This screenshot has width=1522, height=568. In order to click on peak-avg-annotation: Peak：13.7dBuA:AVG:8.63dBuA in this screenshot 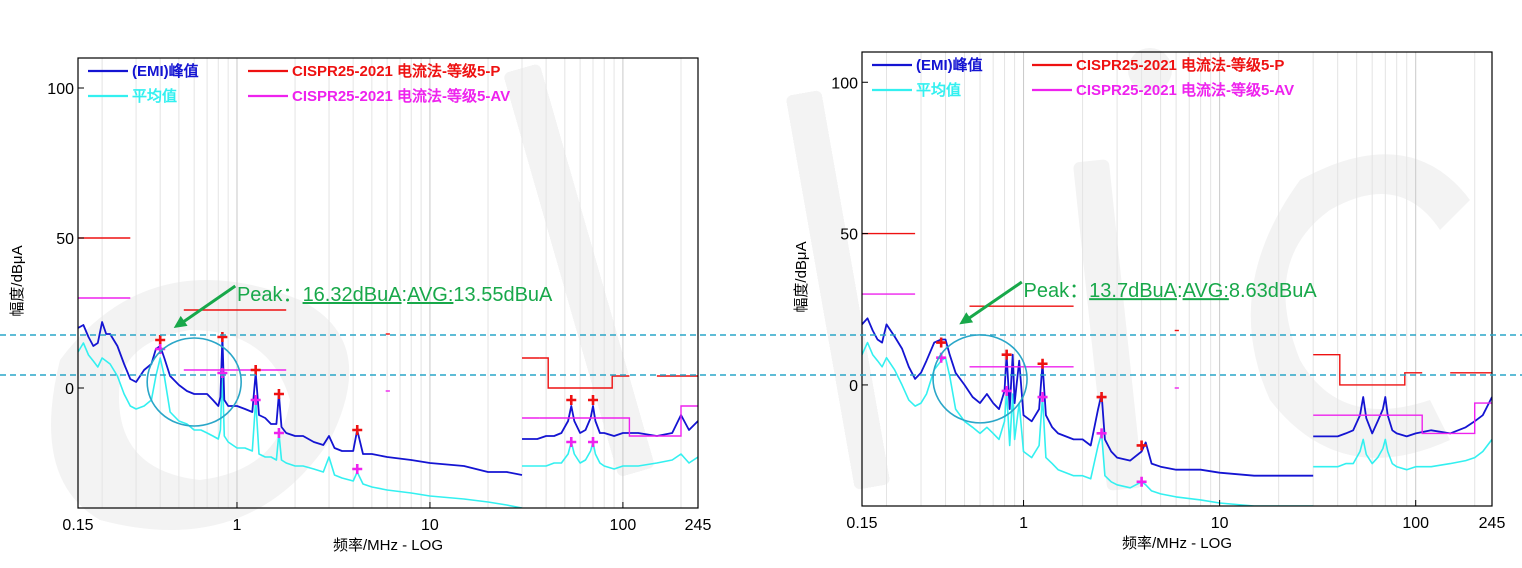, I will do `click(1171, 291)`.